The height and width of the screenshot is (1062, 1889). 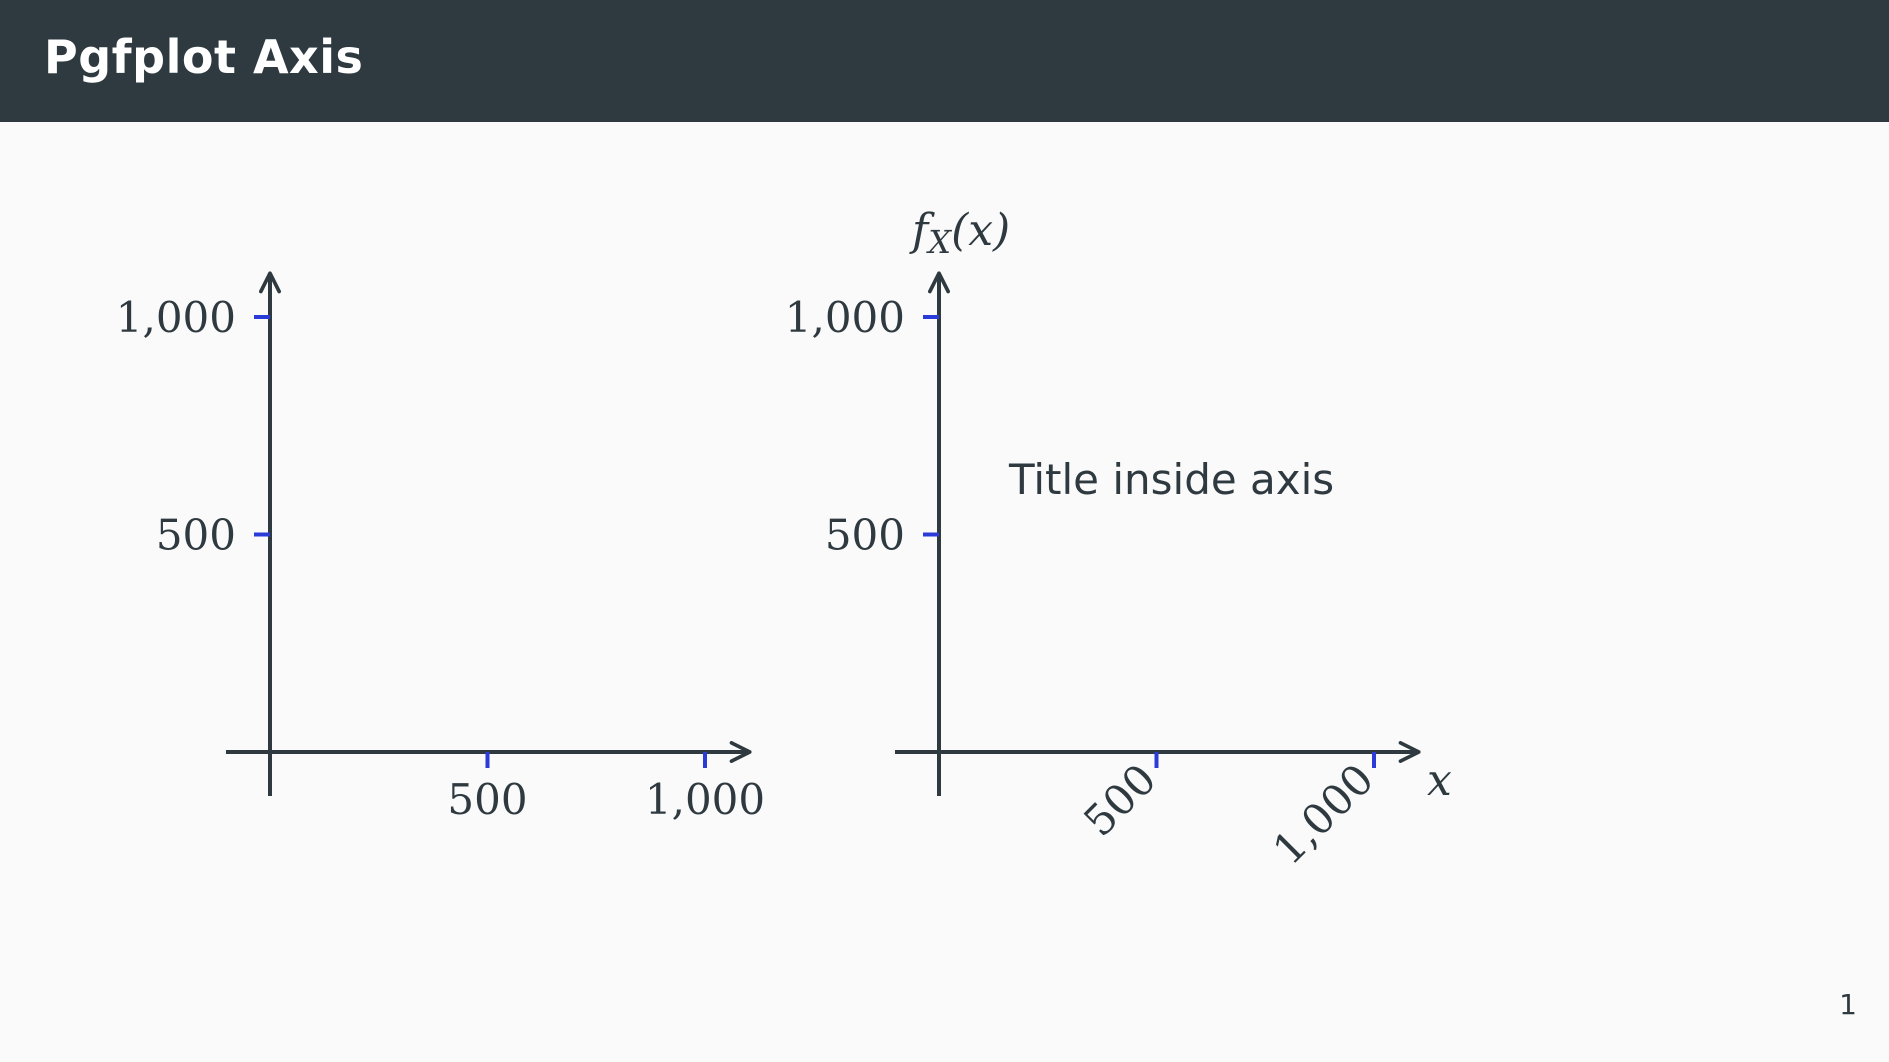 I want to click on slide-number: 1, so click(x=1848, y=1004).